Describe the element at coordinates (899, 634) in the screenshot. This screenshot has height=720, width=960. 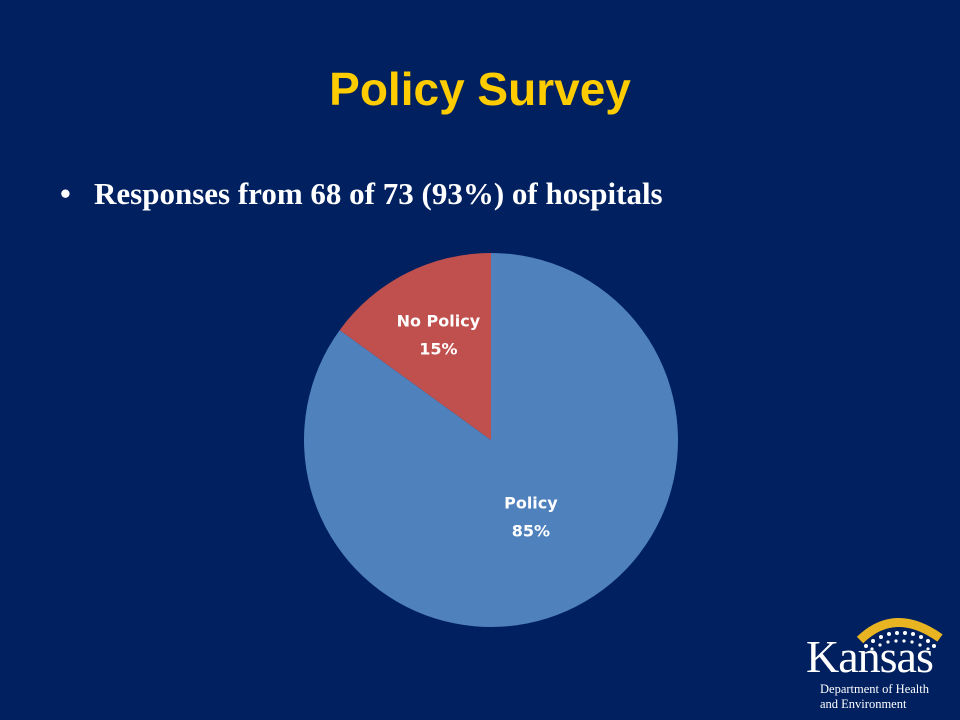
I see `logo-arc-icon` at that location.